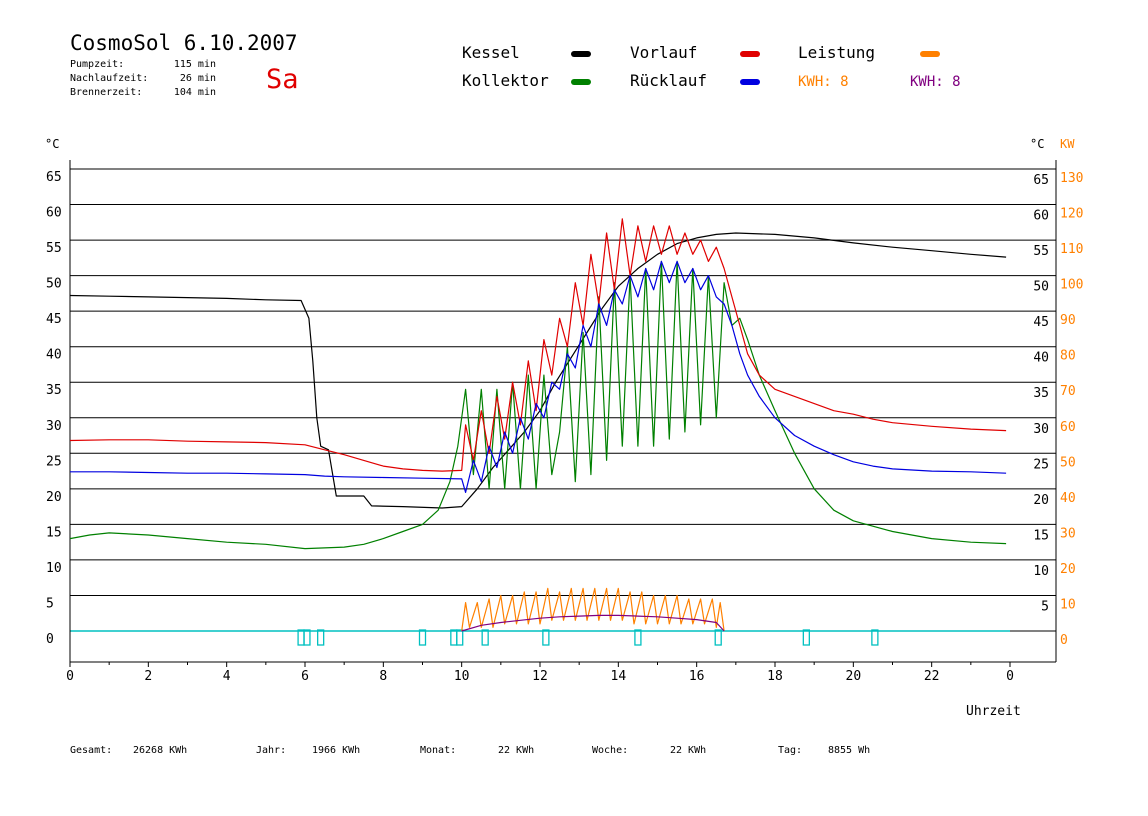 The height and width of the screenshot is (816, 1148). What do you see at coordinates (52, 144) in the screenshot?
I see `y-axis-label-left: °C` at bounding box center [52, 144].